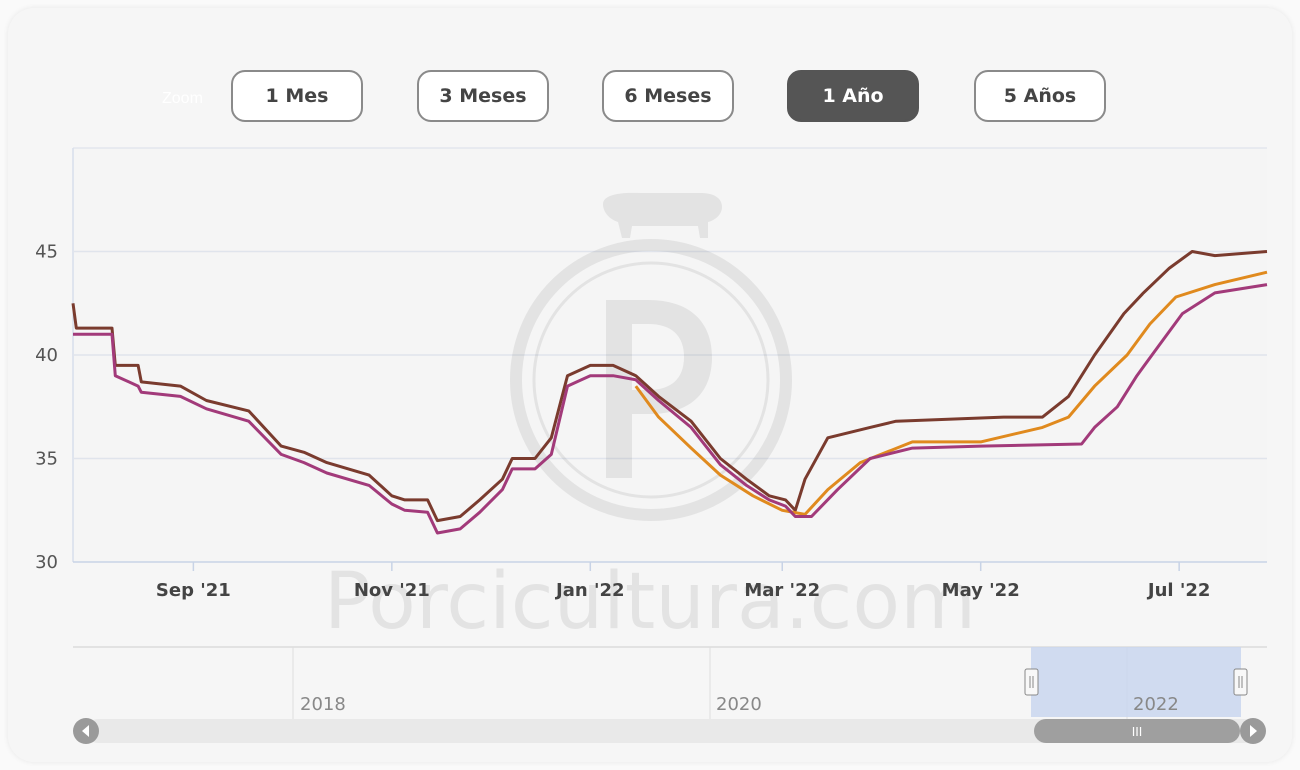 The width and height of the screenshot is (1300, 770). I want to click on chevron-left-icon, so click(85, 731).